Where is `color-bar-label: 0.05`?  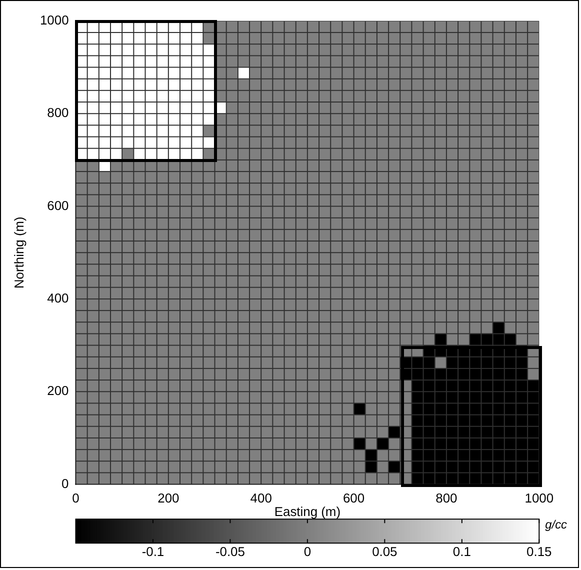
color-bar-label: 0.05 is located at coordinates (385, 552).